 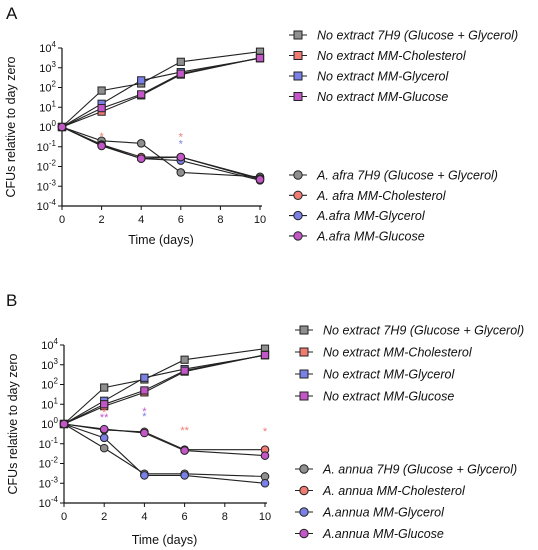 I want to click on legend-label: A. annua MM-Cholesterol, so click(x=394, y=491).